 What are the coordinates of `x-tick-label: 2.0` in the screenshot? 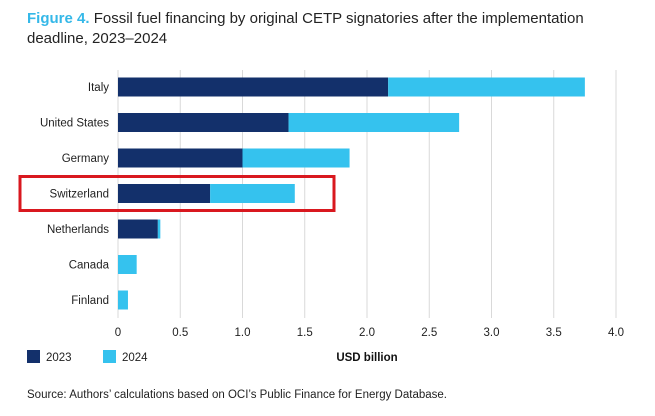 It's located at (367, 333).